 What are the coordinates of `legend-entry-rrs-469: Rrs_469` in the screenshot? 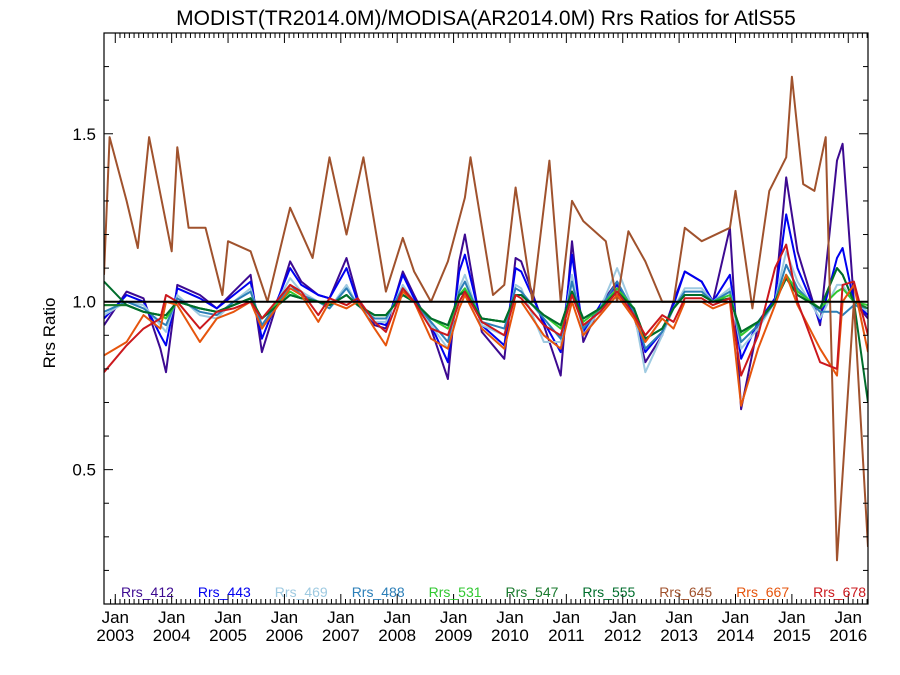 It's located at (301, 592).